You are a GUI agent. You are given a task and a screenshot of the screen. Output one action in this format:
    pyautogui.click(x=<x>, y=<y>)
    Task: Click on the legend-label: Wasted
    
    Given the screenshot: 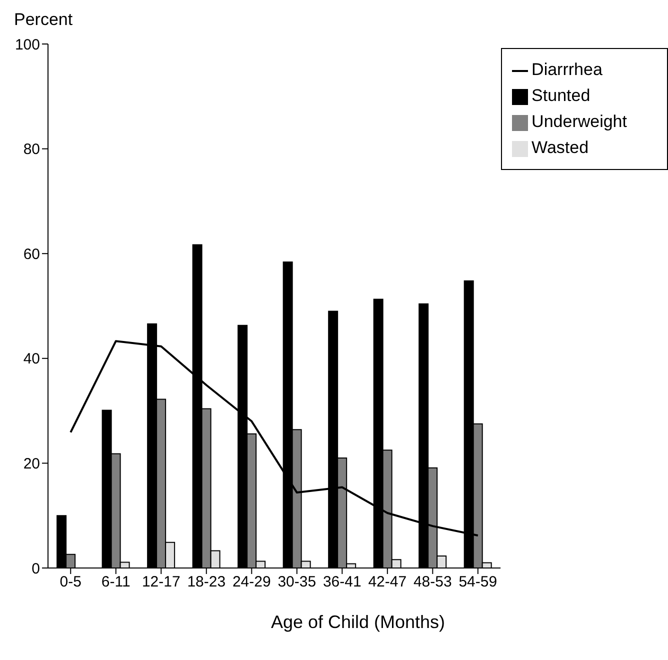 What is the action you would take?
    pyautogui.click(x=560, y=147)
    